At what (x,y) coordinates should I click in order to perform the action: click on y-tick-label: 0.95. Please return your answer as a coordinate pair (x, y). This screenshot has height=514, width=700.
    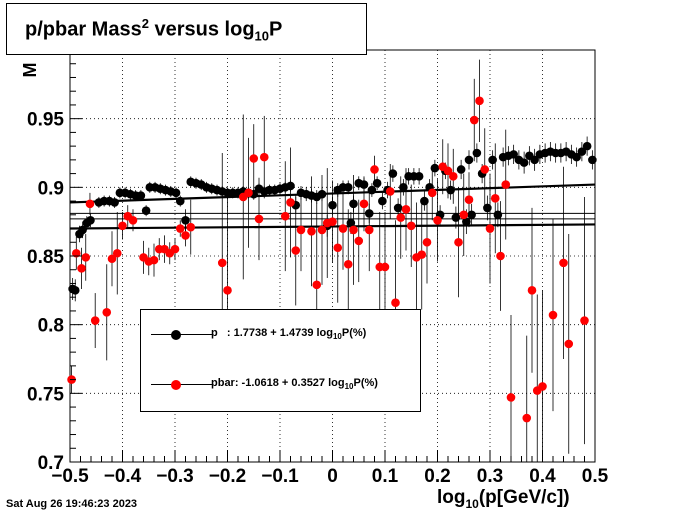
    Looking at the image, I should click on (45, 120).